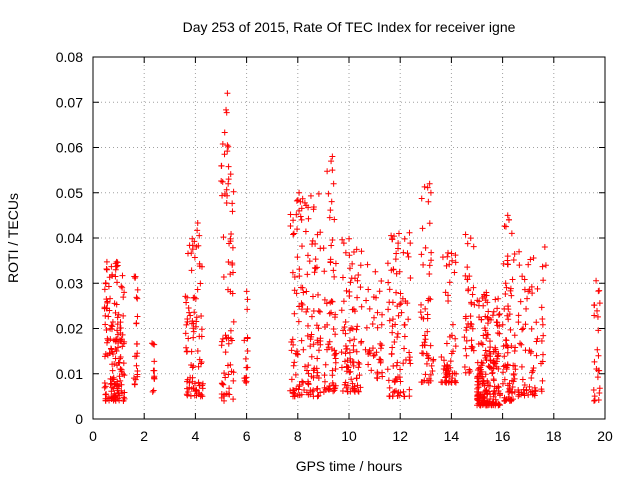 The image size is (640, 480). Describe the element at coordinates (93, 436) in the screenshot. I see `x-tick-label: 0` at that location.